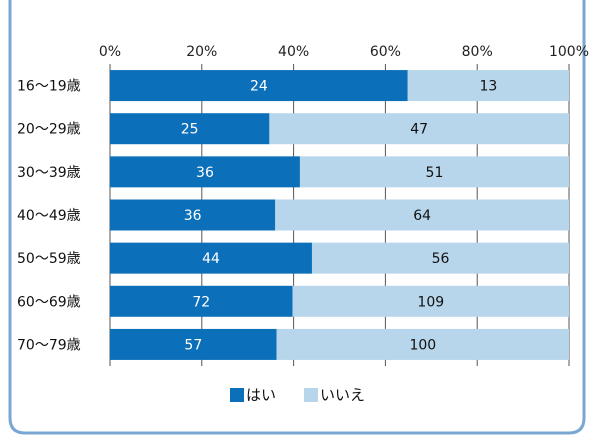  I want to click on bar-value-label: 51, so click(435, 173).